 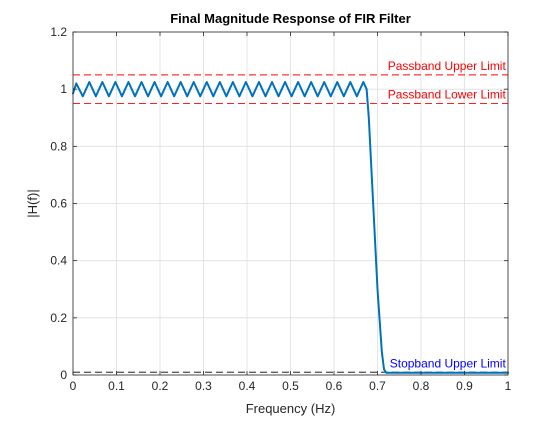 What do you see at coordinates (290, 18) in the screenshot?
I see `chart-title: Final Magnitude Response of FIR Filter` at bounding box center [290, 18].